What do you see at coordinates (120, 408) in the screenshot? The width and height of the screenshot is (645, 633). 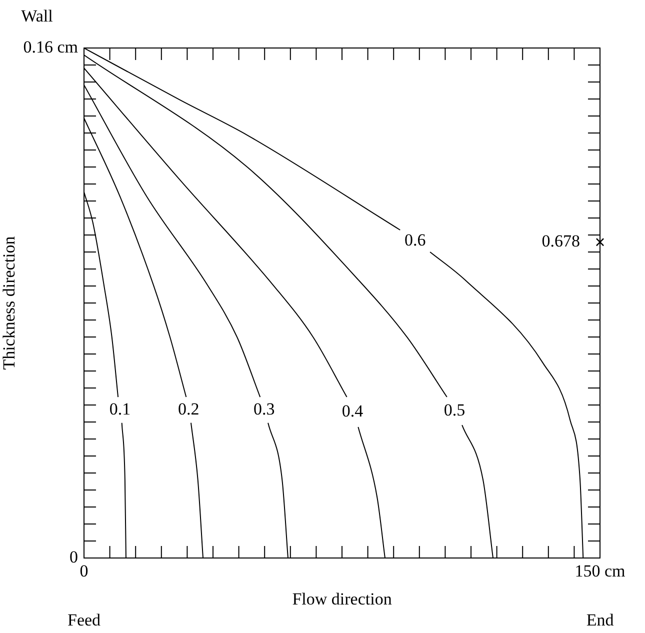 I see `series-label: 0.1` at bounding box center [120, 408].